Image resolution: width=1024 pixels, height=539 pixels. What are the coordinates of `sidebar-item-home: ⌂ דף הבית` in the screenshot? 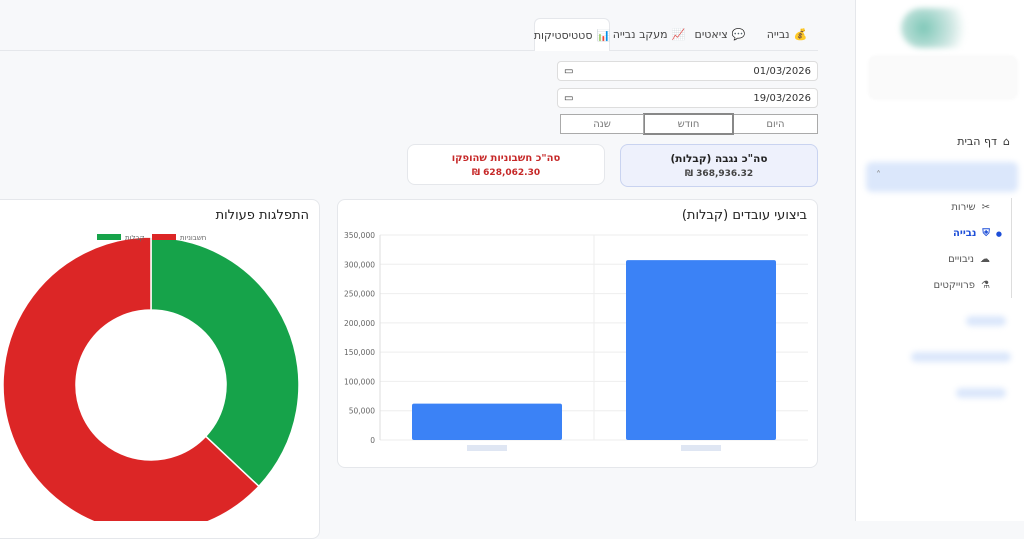 It's located at (983, 141).